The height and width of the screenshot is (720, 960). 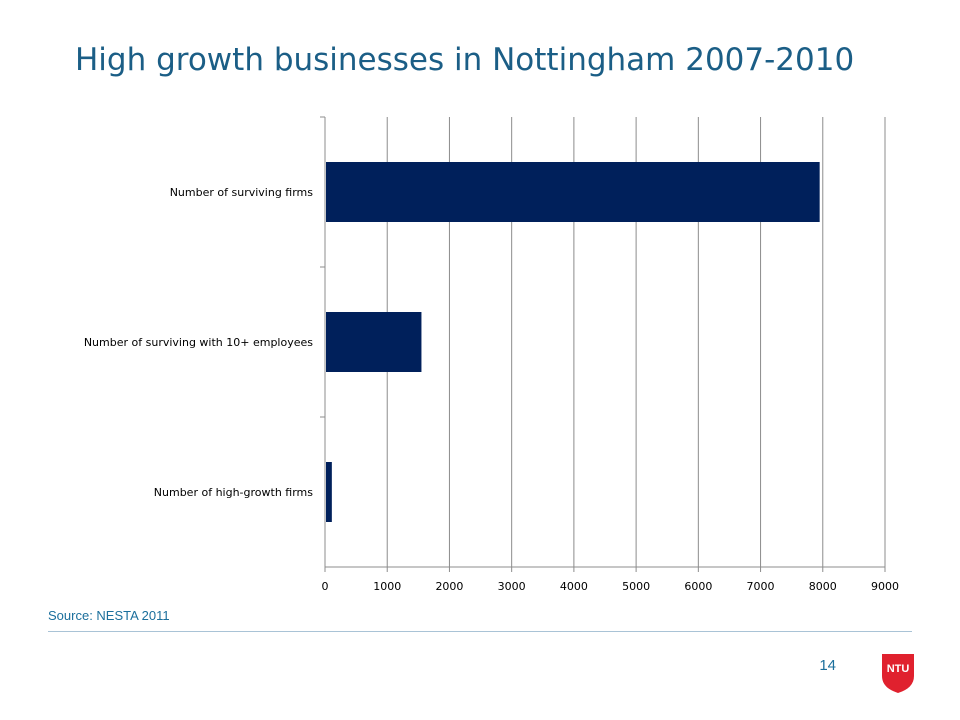 I want to click on x-tick-label: 5000, so click(x=636, y=586).